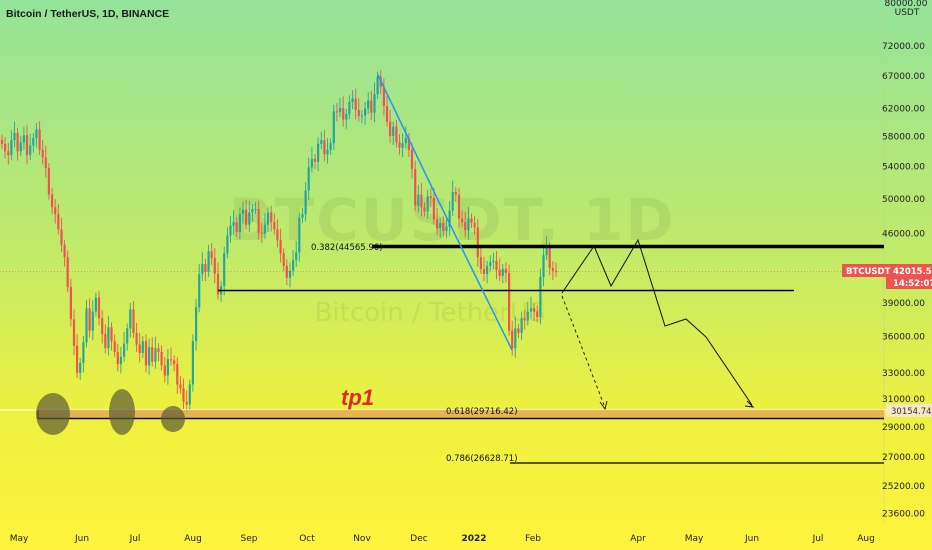  I want to click on downtrend-line, so click(445, 212).